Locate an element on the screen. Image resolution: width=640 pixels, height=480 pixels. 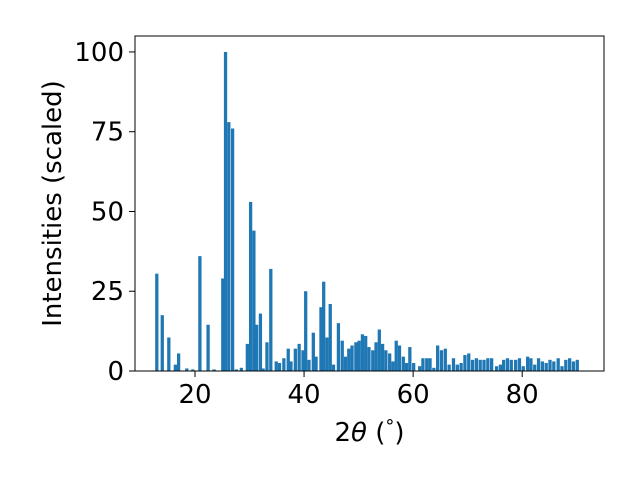
x-axis-label: 2θ (°) is located at coordinates (369, 432).